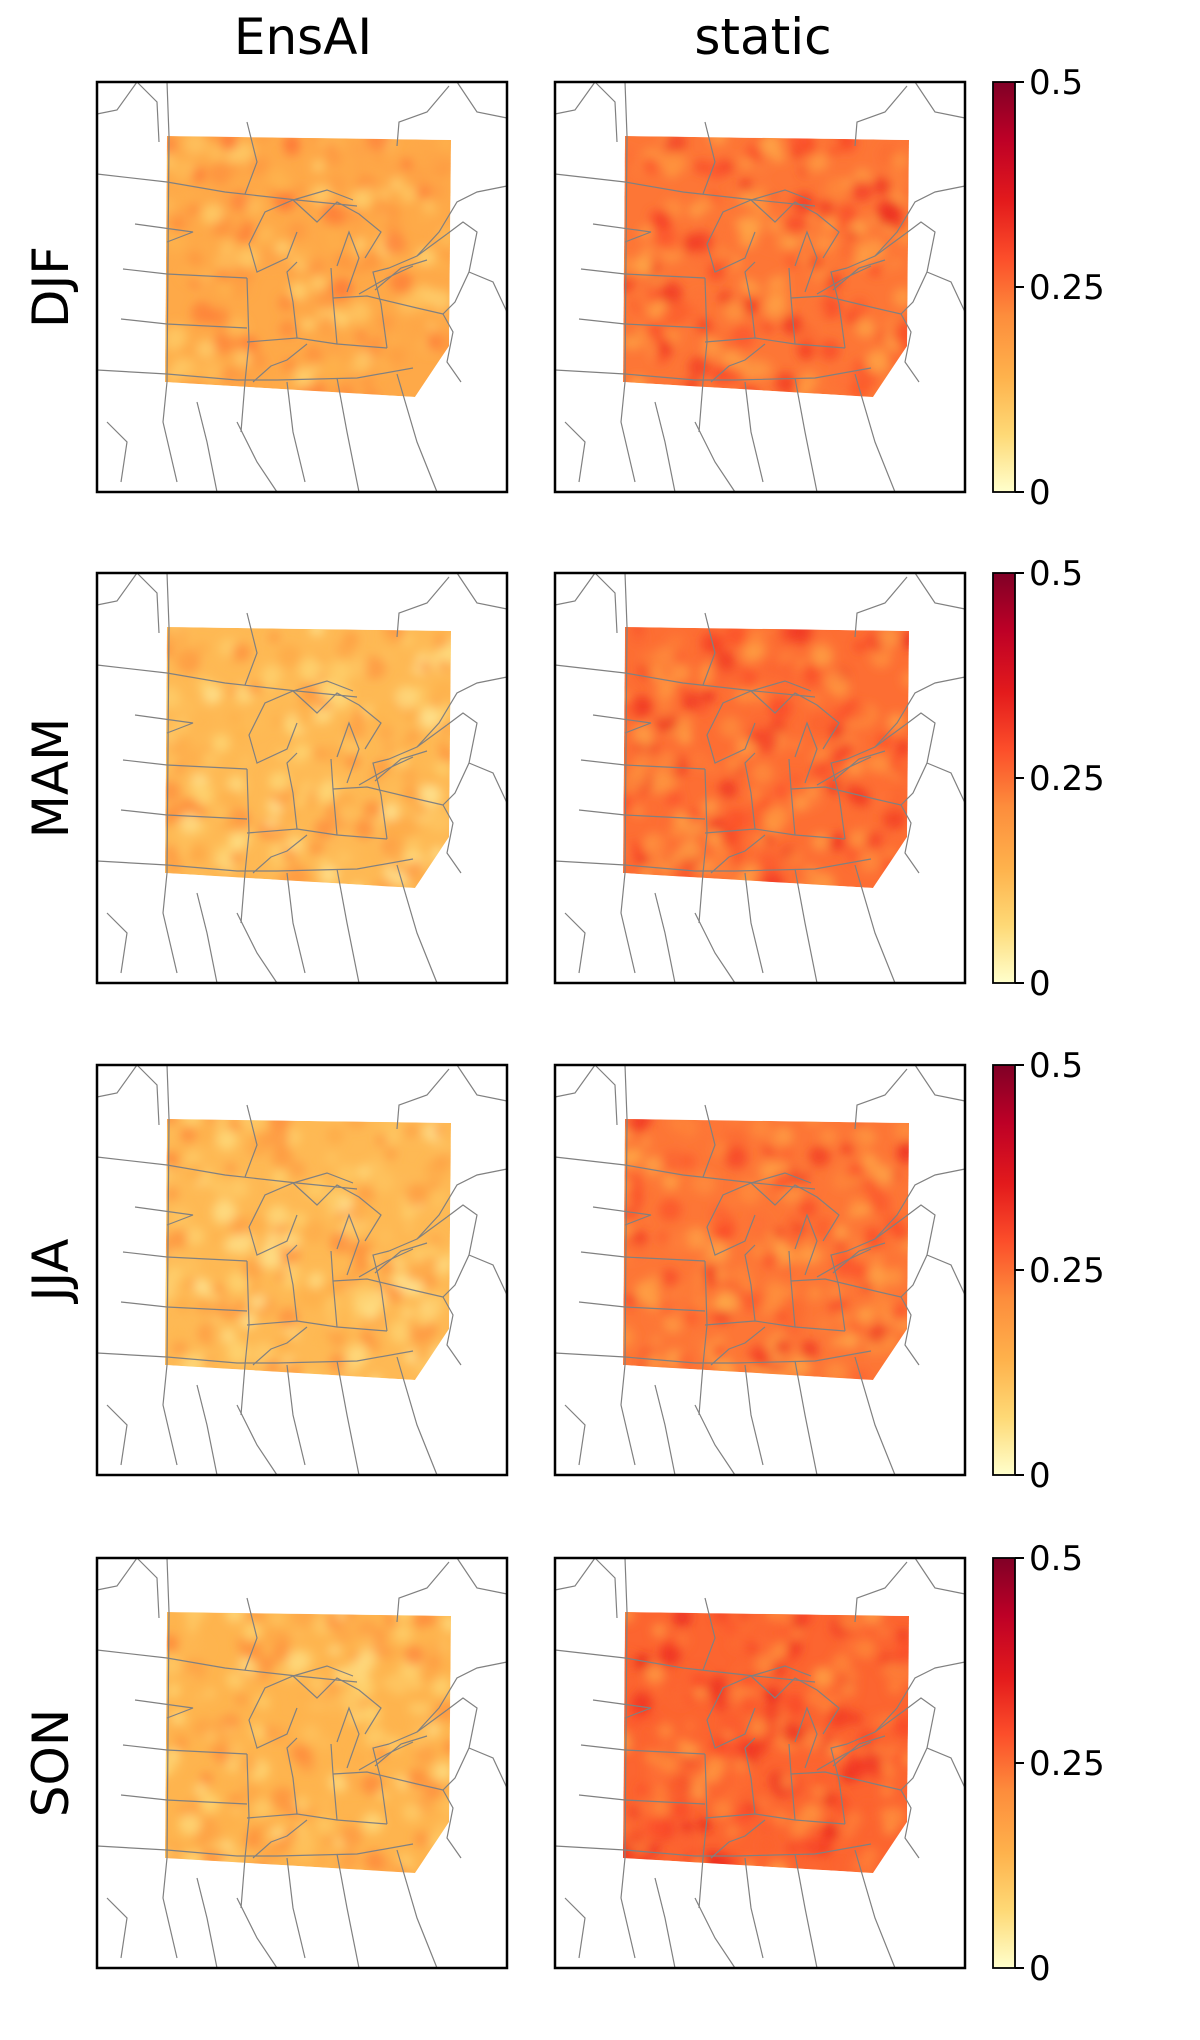 The image size is (1200, 2040). What do you see at coordinates (51, 1763) in the screenshot?
I see `row-label-son: SON` at bounding box center [51, 1763].